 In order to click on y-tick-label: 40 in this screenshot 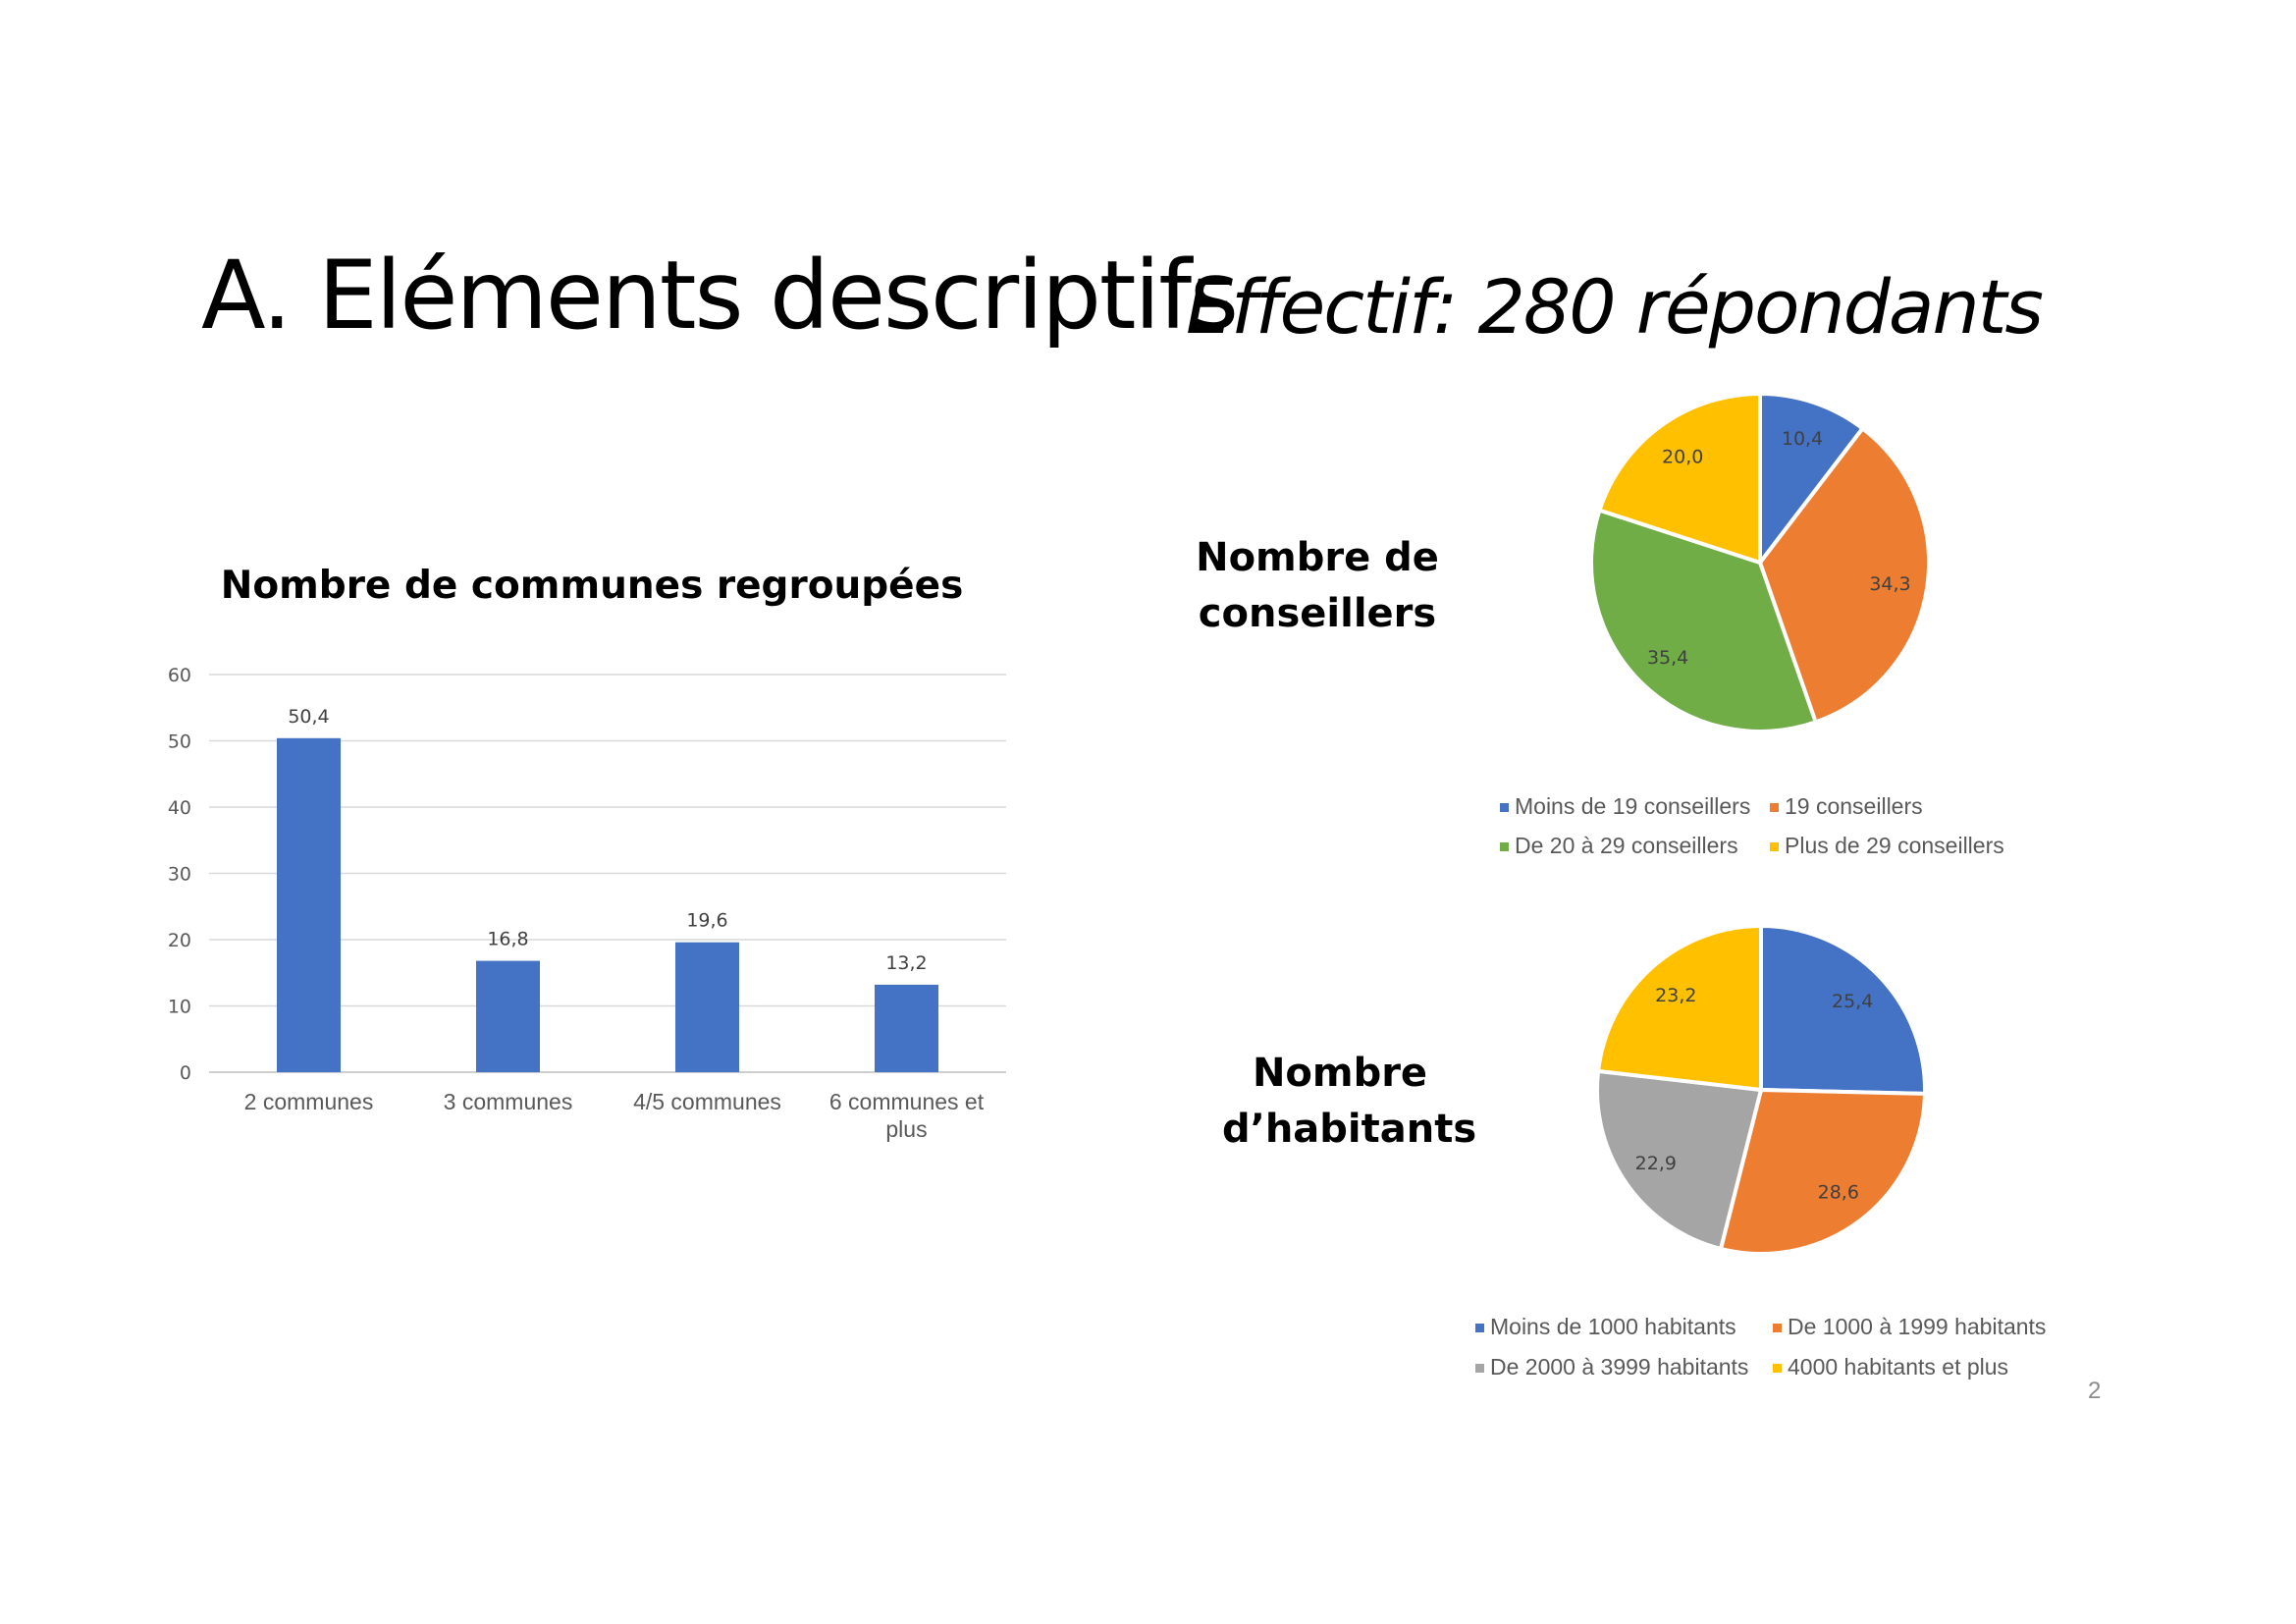, I will do `click(180, 808)`.